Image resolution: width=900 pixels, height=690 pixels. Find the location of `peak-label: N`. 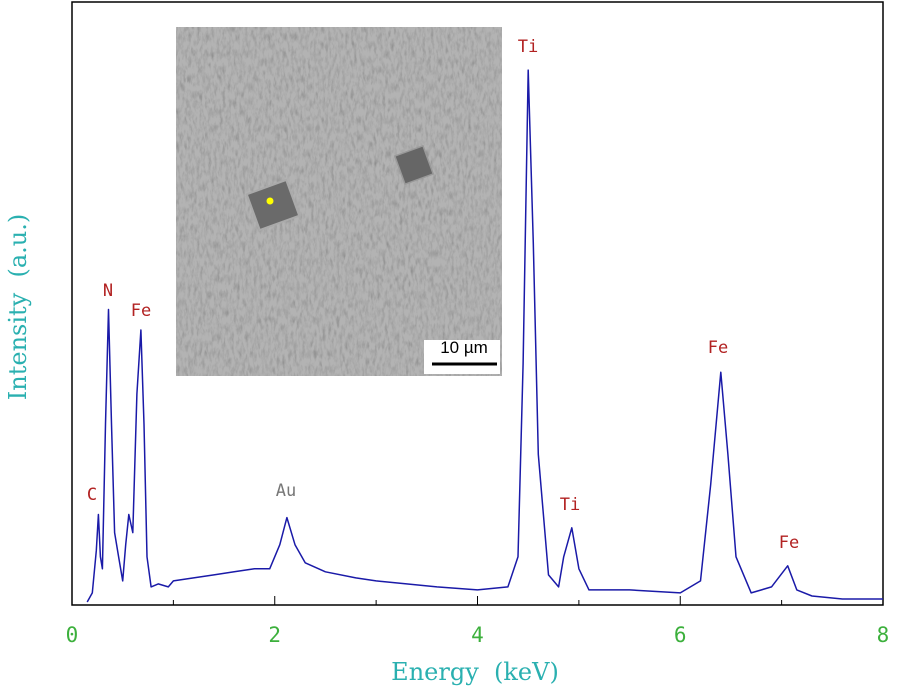

peak-label: N is located at coordinates (108, 291).